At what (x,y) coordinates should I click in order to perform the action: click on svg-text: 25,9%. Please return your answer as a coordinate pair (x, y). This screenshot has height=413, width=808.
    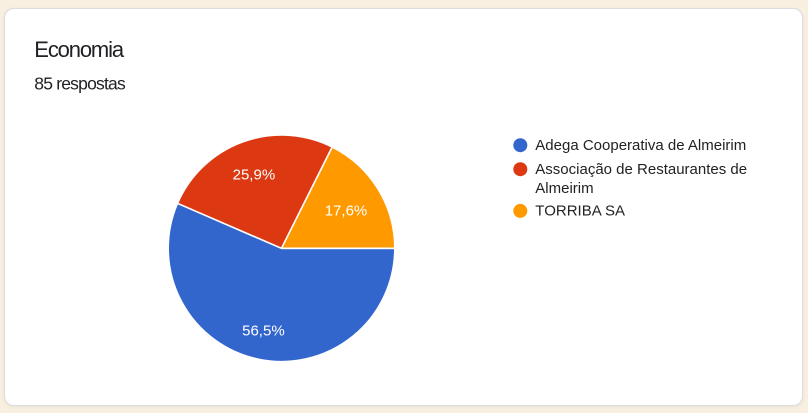
    Looking at the image, I should click on (254, 175).